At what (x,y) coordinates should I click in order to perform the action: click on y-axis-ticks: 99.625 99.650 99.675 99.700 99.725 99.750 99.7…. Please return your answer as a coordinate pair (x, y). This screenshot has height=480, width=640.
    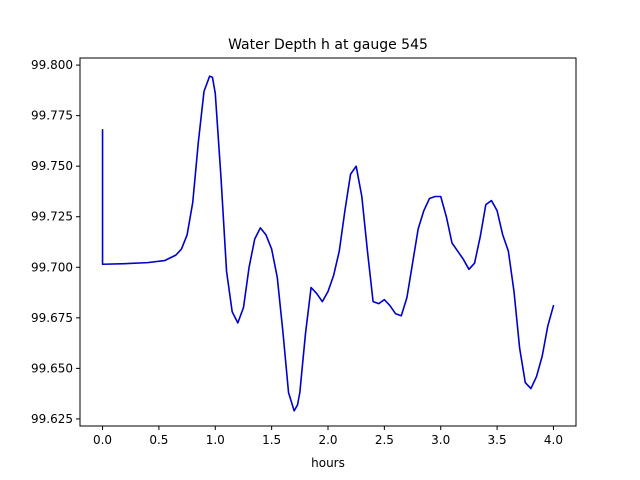
    Looking at the image, I should click on (55, 242).